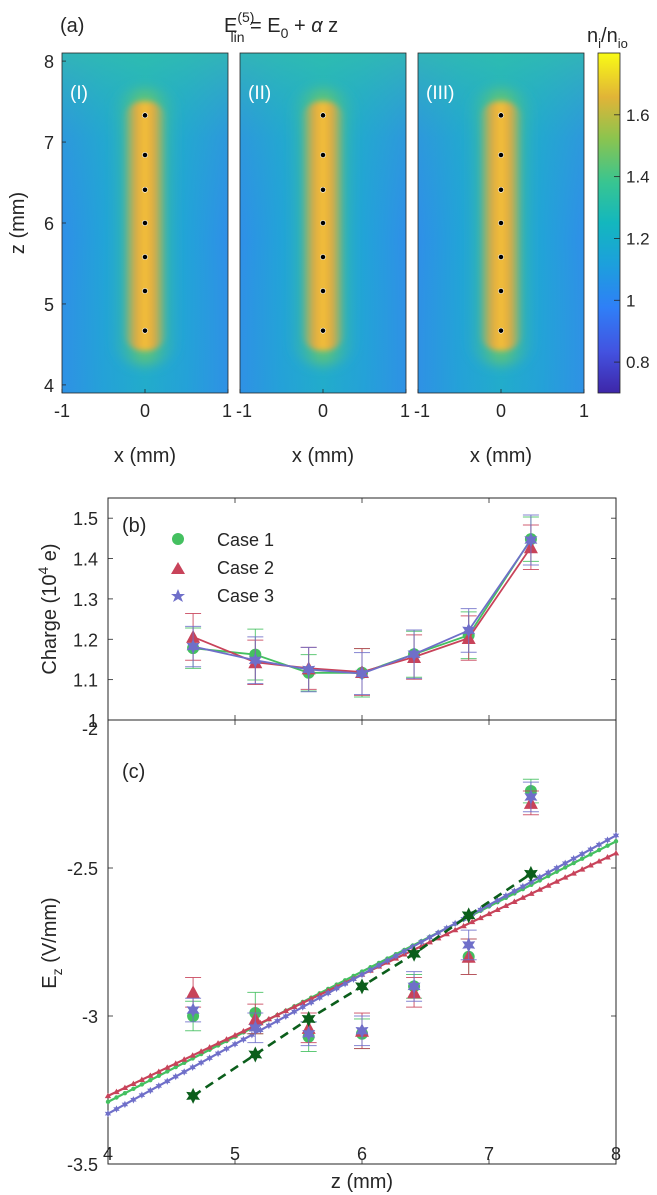 This screenshot has width=657, height=1195. Describe the element at coordinates (638, 115) in the screenshot. I see `colorbar-tick-label: 1.6` at that location.